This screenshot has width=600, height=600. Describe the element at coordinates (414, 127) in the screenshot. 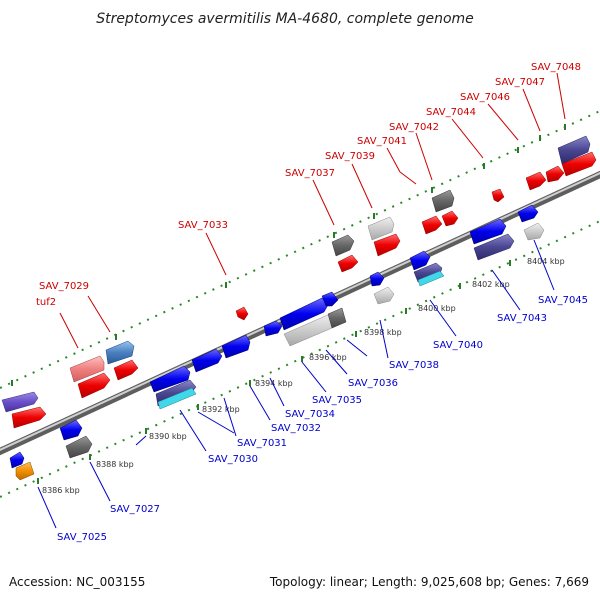

I see `gene-label: SAV_7042` at that location.